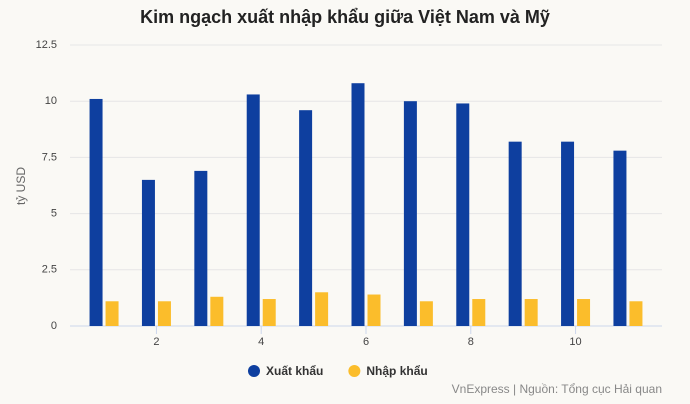  Describe the element at coordinates (54, 214) in the screenshot. I see `y-tick-label: 5` at that location.